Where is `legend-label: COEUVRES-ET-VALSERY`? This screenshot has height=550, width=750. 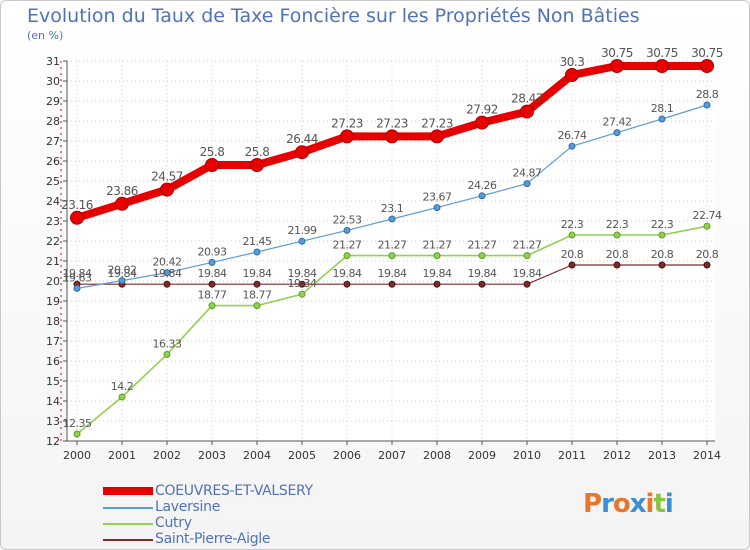
legend-label: COEUVRES-ET-VALSERY is located at coordinates (234, 491).